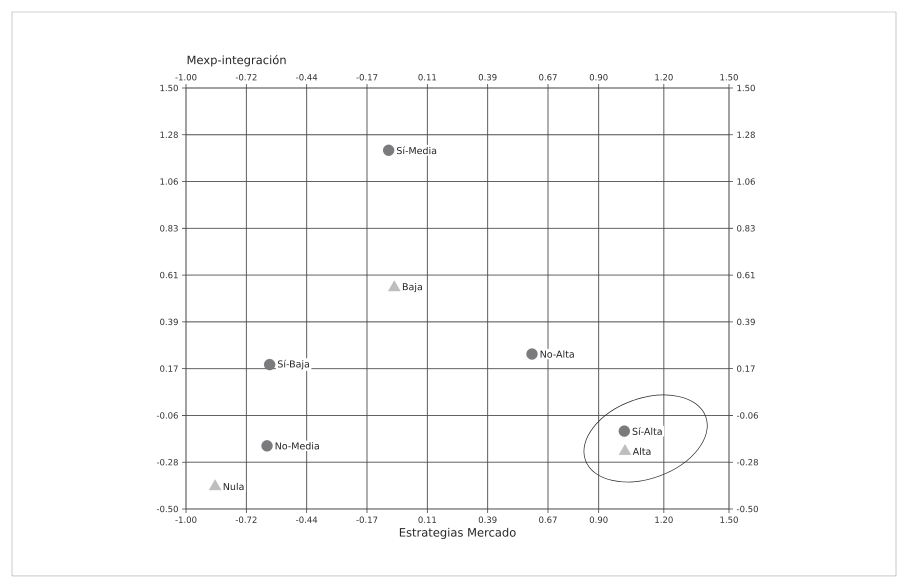 This screenshot has width=908, height=588. Describe the element at coordinates (294, 365) in the screenshot. I see `annotation: Sí-Baja` at that location.